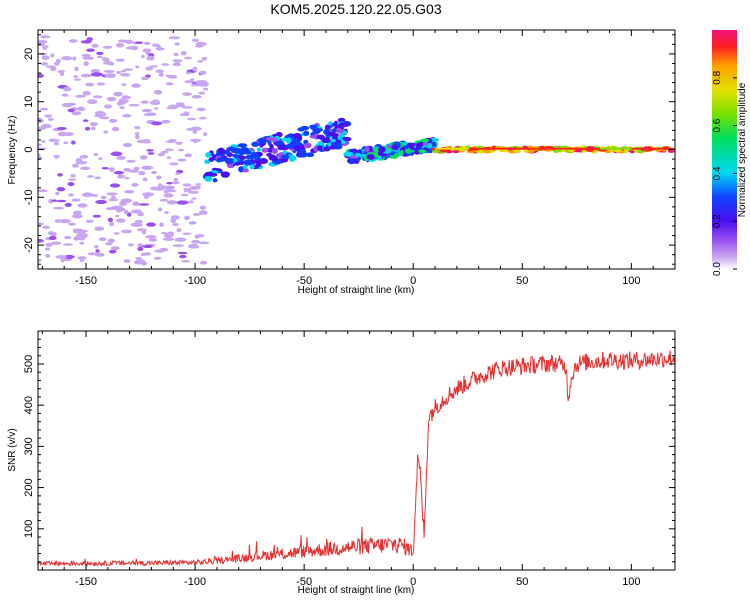  I want to click on colorbar-tick-label: 0.6, so click(717, 125).